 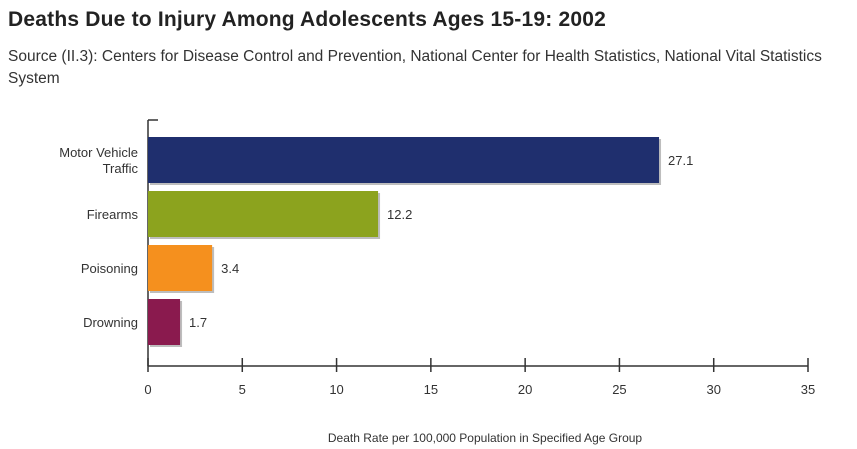 I want to click on x-tick-label: 25, so click(x=619, y=389).